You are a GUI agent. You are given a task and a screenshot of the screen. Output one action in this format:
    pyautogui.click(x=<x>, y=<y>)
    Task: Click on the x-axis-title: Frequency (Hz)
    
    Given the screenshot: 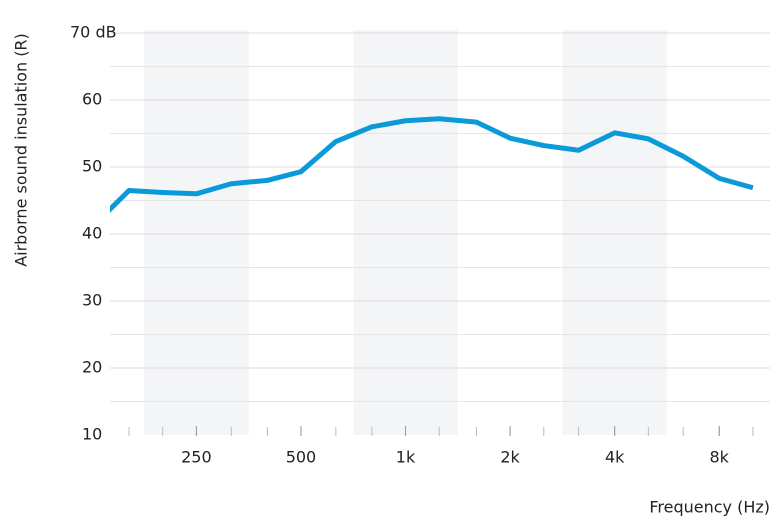 What is the action you would take?
    pyautogui.click(x=709, y=507)
    